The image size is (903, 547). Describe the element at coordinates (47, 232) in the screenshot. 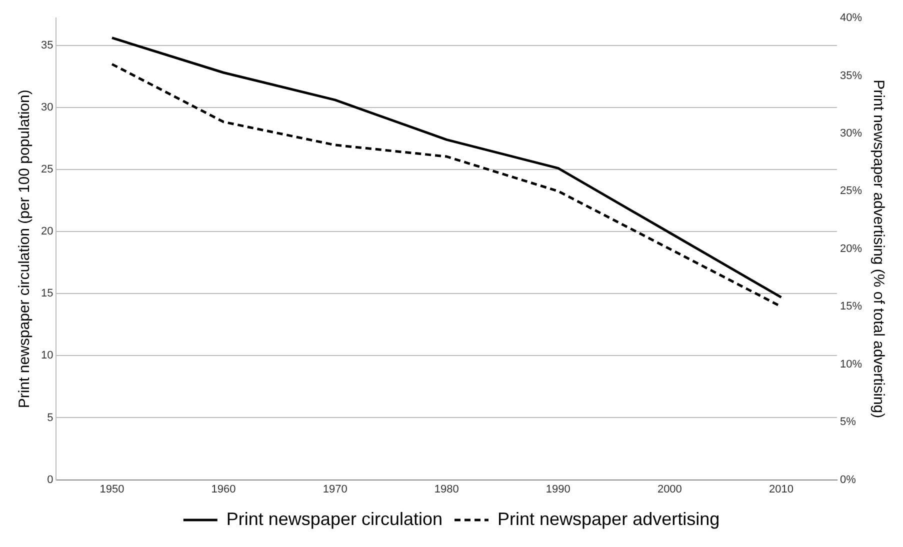

I see `y-tick-label: 20` at that location.